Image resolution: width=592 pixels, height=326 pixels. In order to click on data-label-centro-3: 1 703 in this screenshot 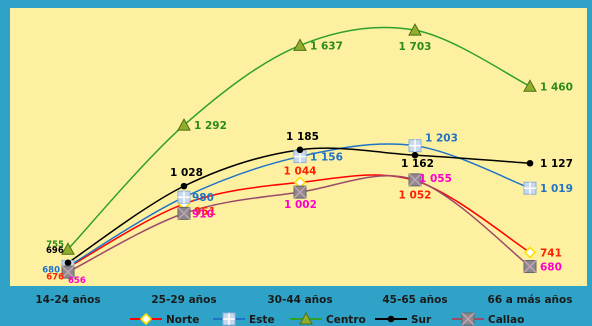, I will do `click(415, 47)`.